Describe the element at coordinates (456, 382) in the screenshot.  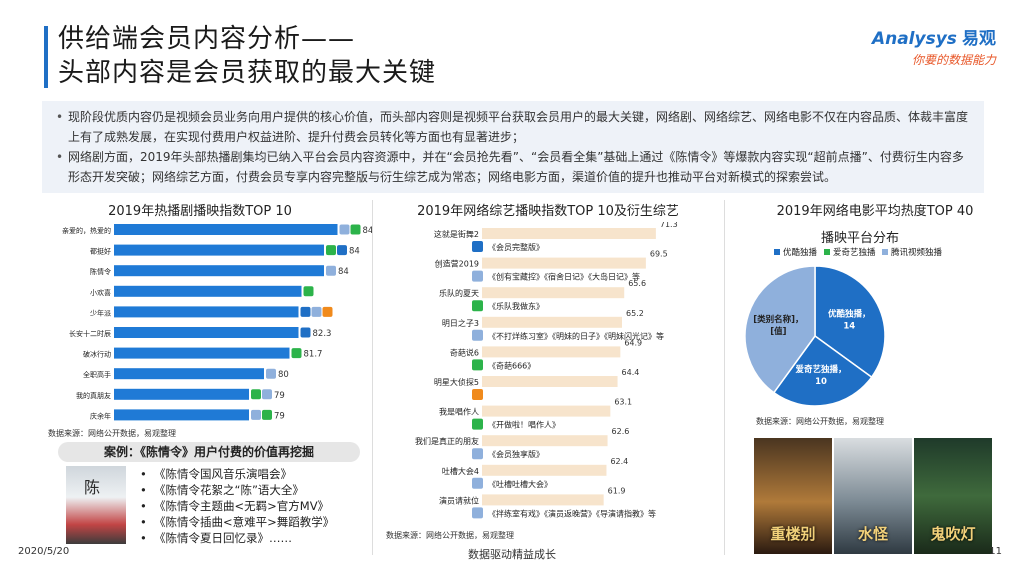
I see `variety-category-label: 明星大侦探5` at that location.